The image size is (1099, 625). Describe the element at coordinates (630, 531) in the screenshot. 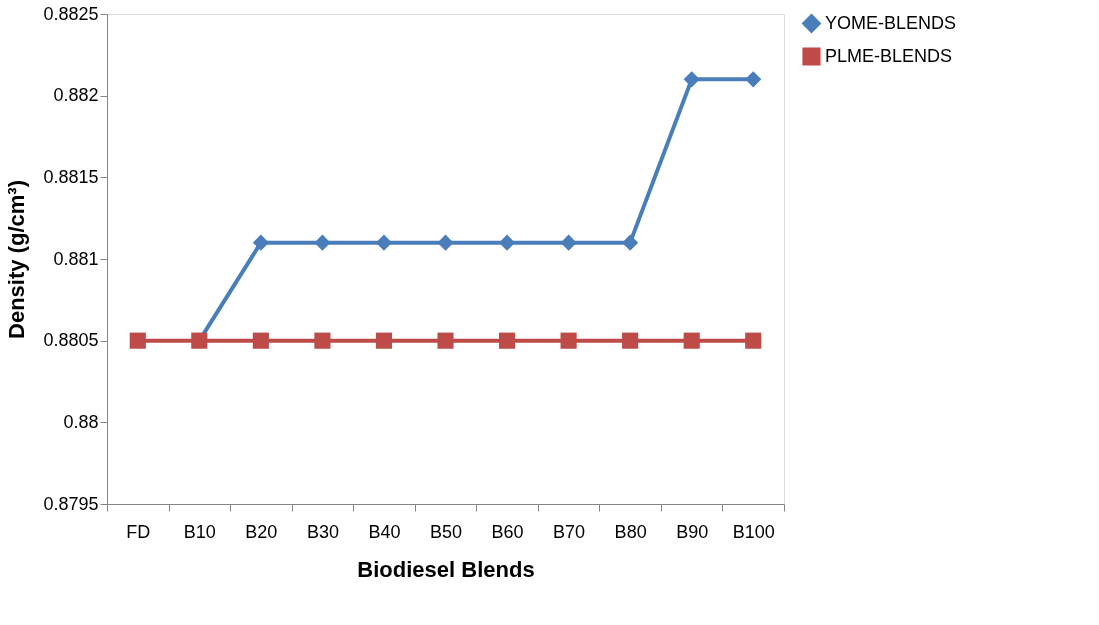

I see `x-tick-label: B80` at that location.